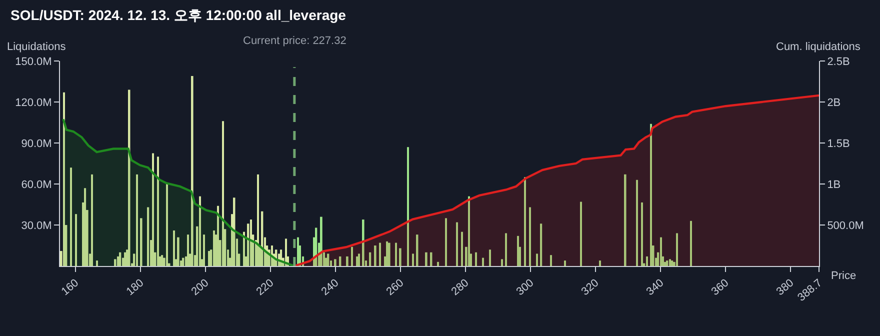  What do you see at coordinates (135, 287) in the screenshot?
I see `x-tick-label: 180` at bounding box center [135, 287].